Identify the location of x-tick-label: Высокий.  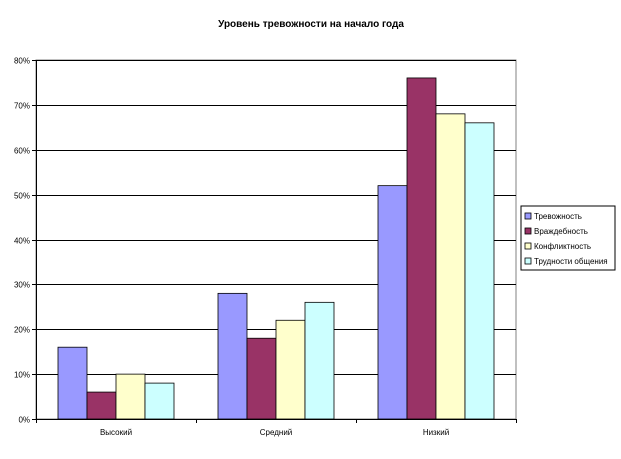
(116, 432).